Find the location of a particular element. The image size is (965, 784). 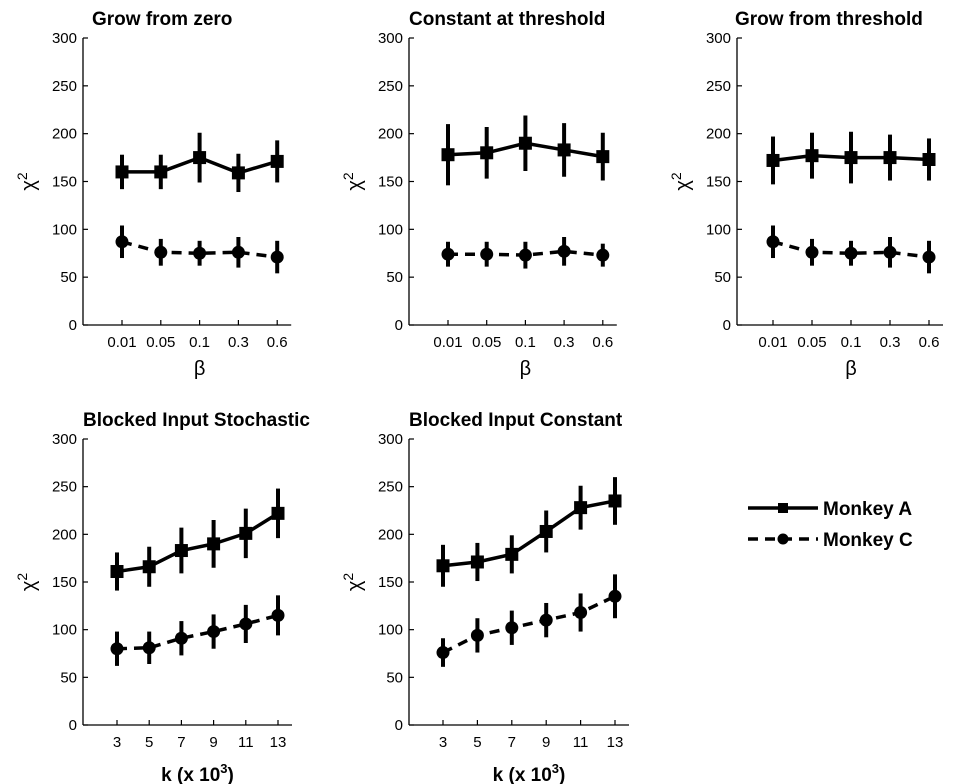

chart-title: Blocked Input Stochastic is located at coordinates (196, 420).